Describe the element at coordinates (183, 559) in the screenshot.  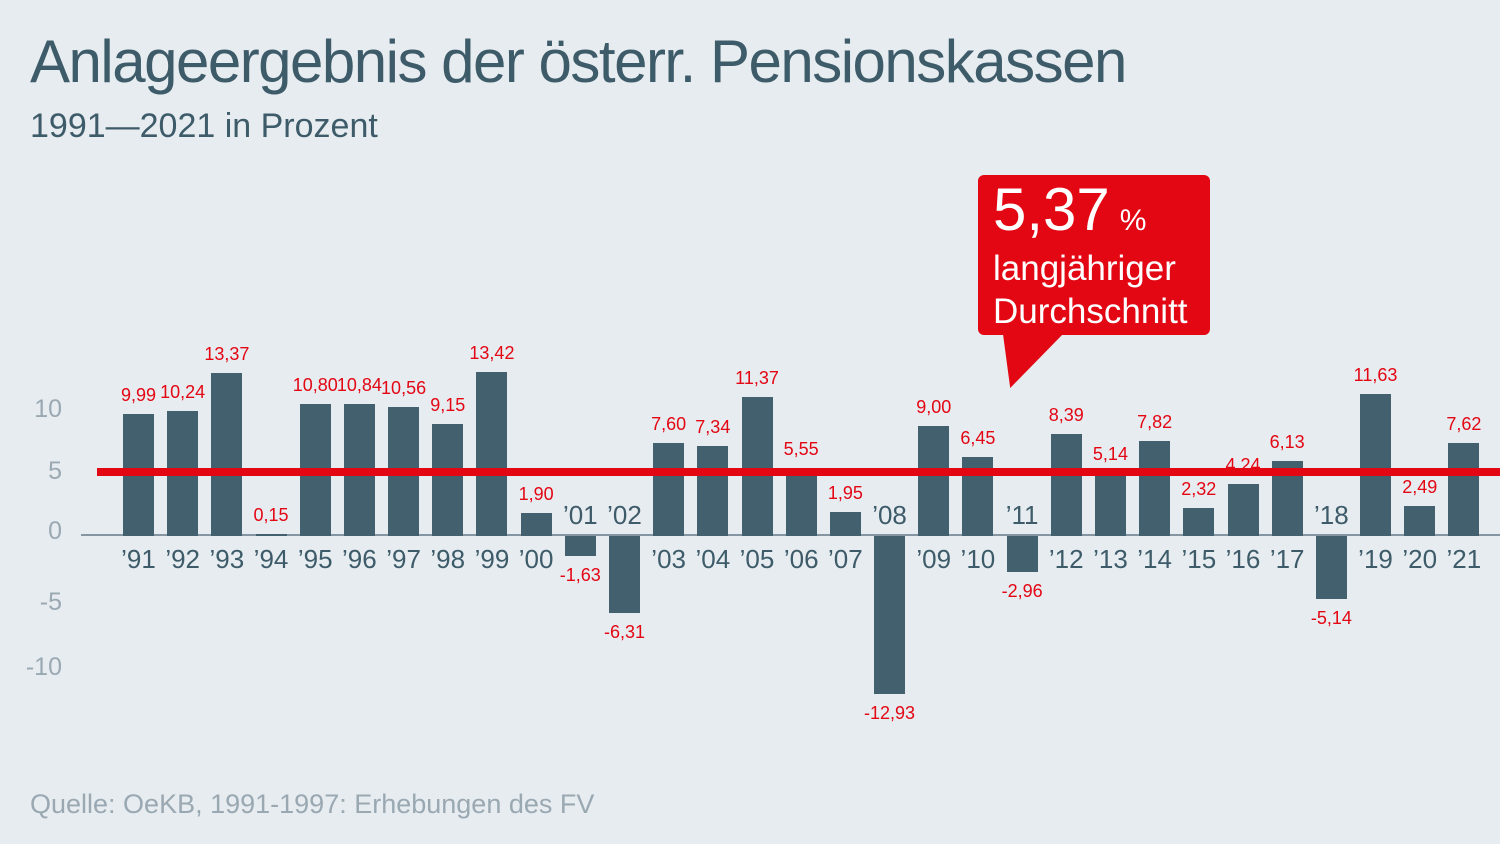
I see `bar-year-label: ’92` at that location.